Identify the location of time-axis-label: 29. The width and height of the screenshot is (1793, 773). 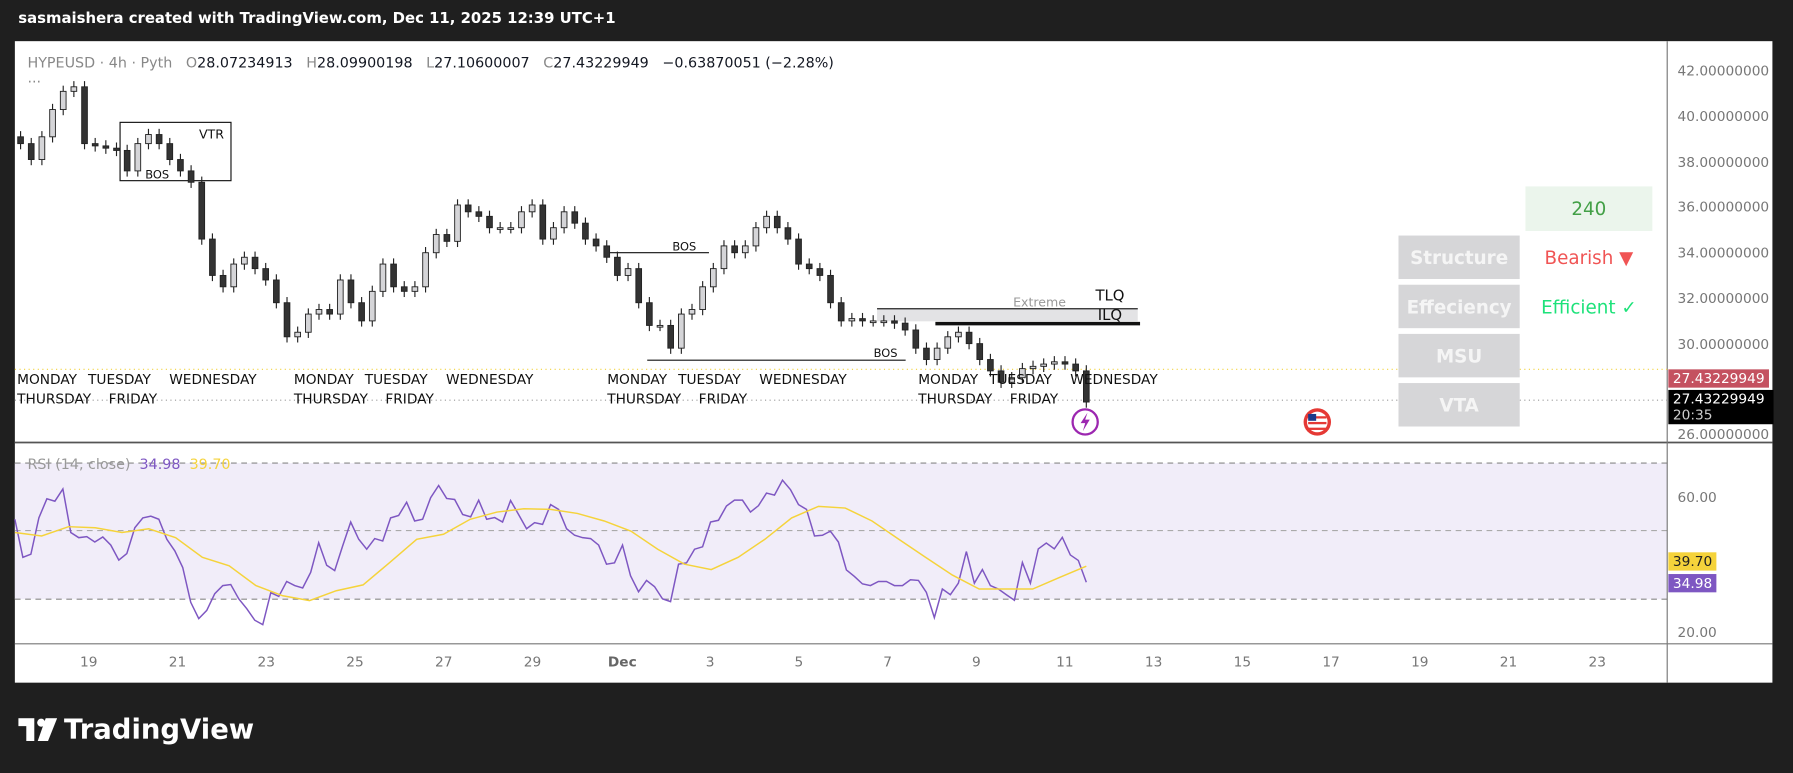
(532, 662).